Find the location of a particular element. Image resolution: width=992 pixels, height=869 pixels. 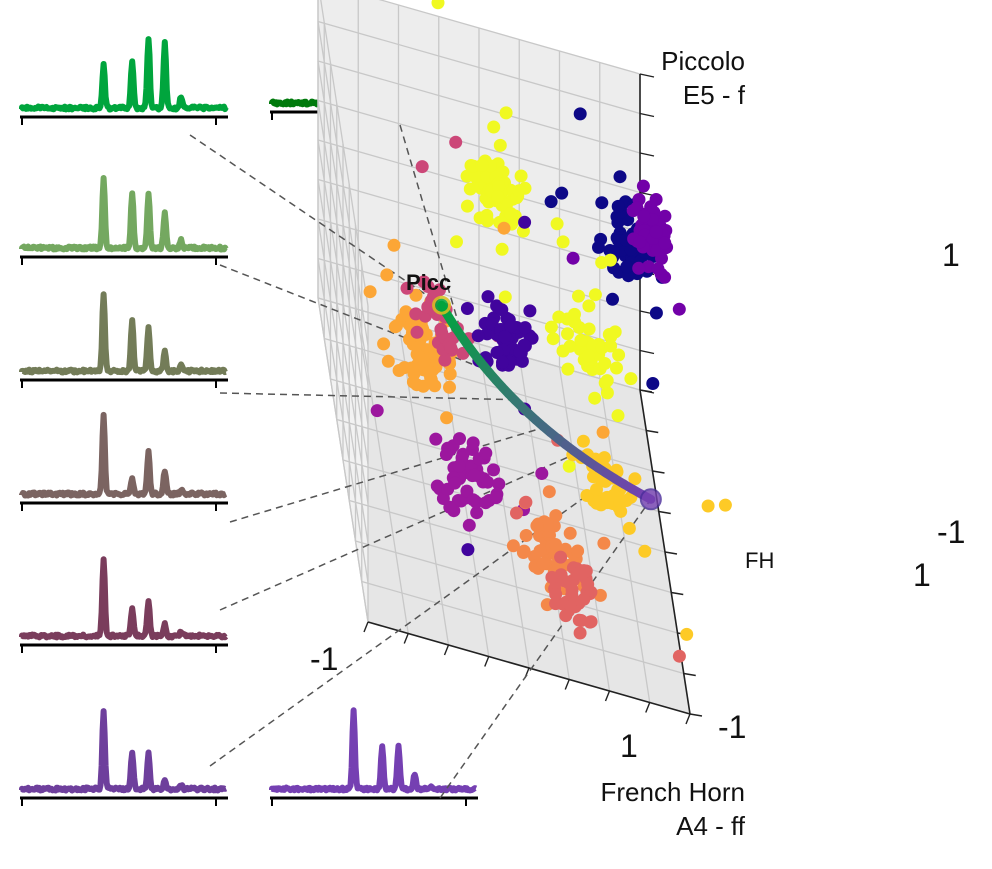

top-right-caption: Piccolo E5 - f is located at coordinates (703, 78).